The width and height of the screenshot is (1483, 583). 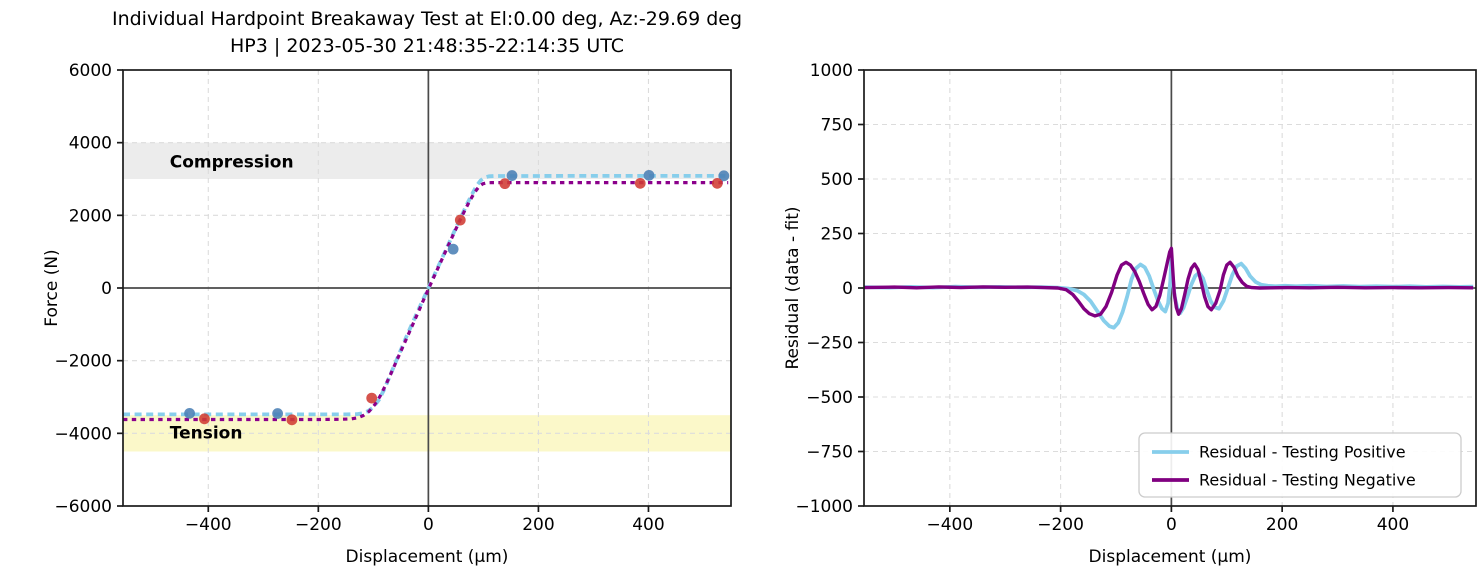 I want to click on legend-box, so click(x=1300, y=465).